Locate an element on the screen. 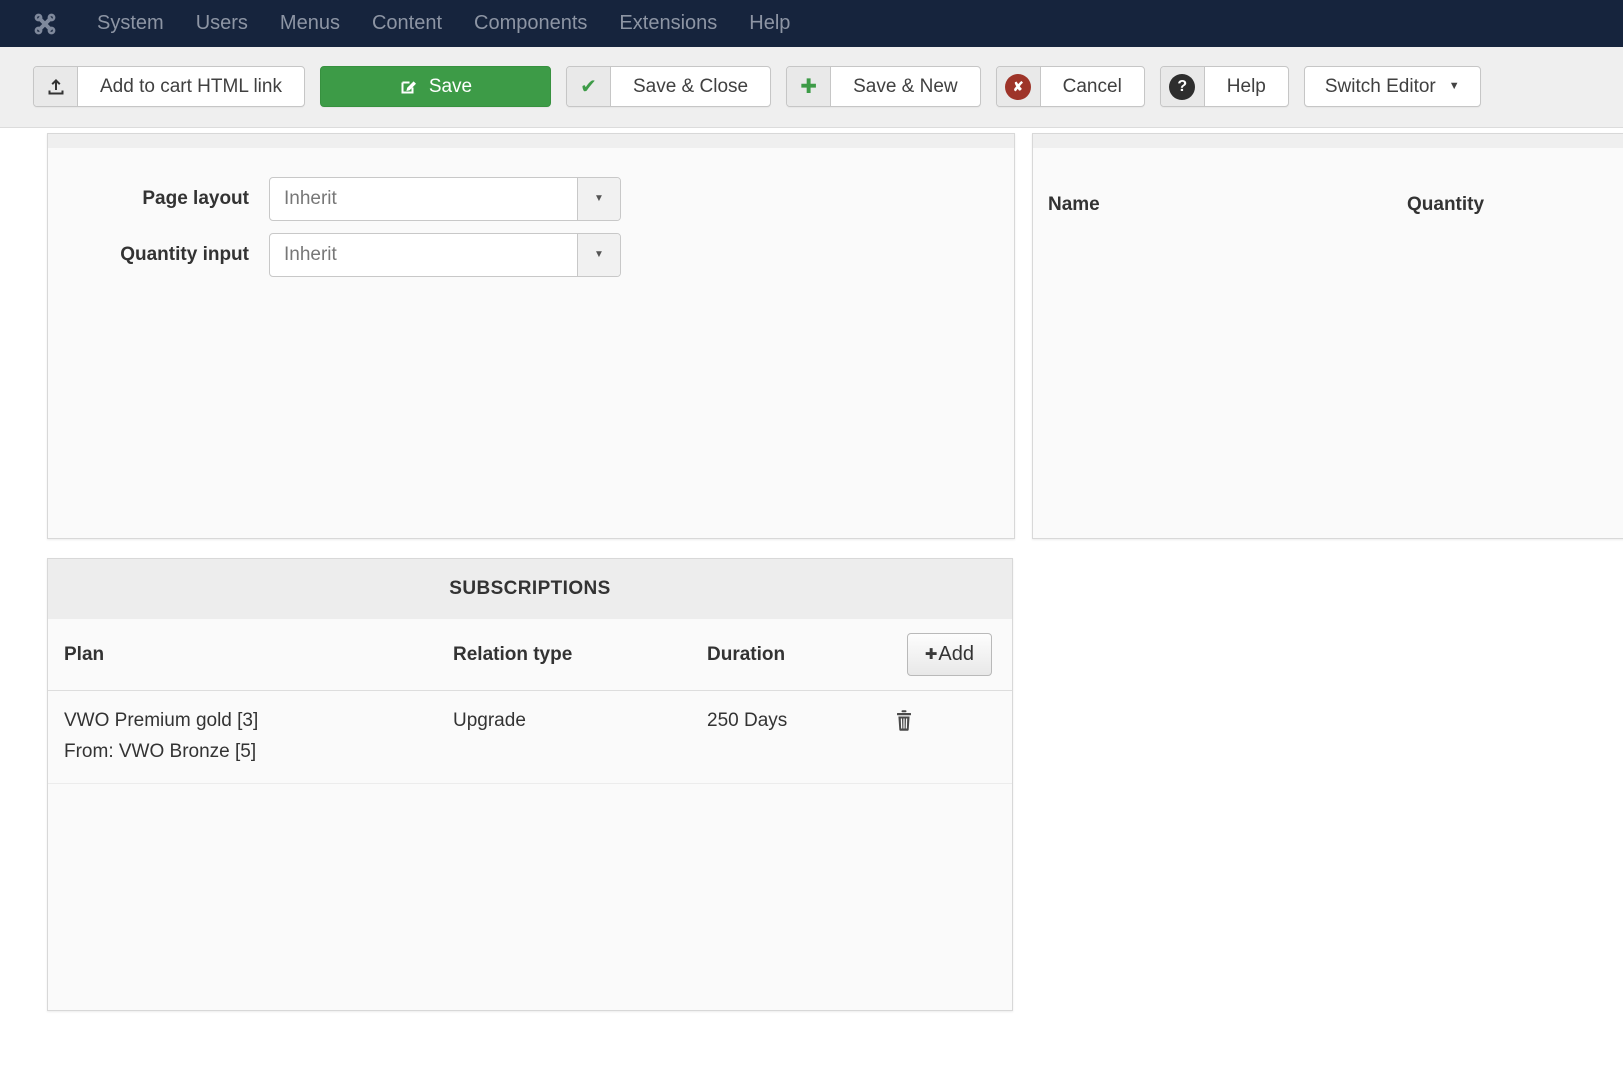  relation-type-cell: Upgrade is located at coordinates (489, 720).